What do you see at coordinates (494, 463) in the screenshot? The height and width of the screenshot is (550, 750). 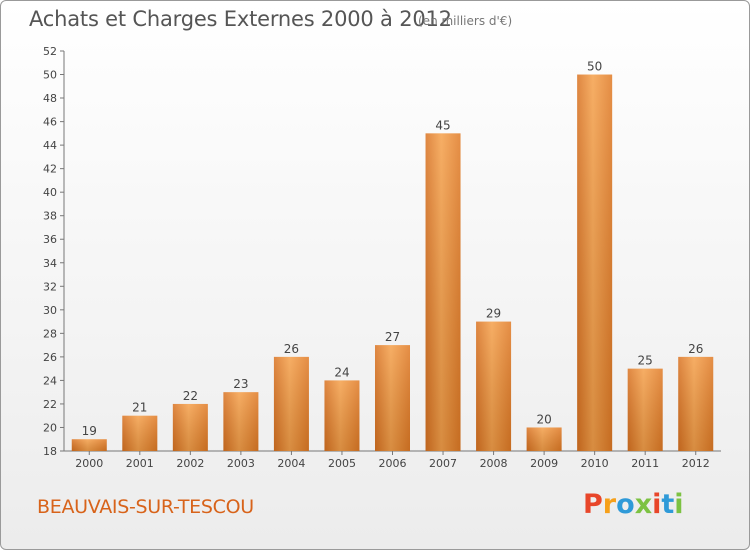 I see `x-tick-label: 2008` at bounding box center [494, 463].